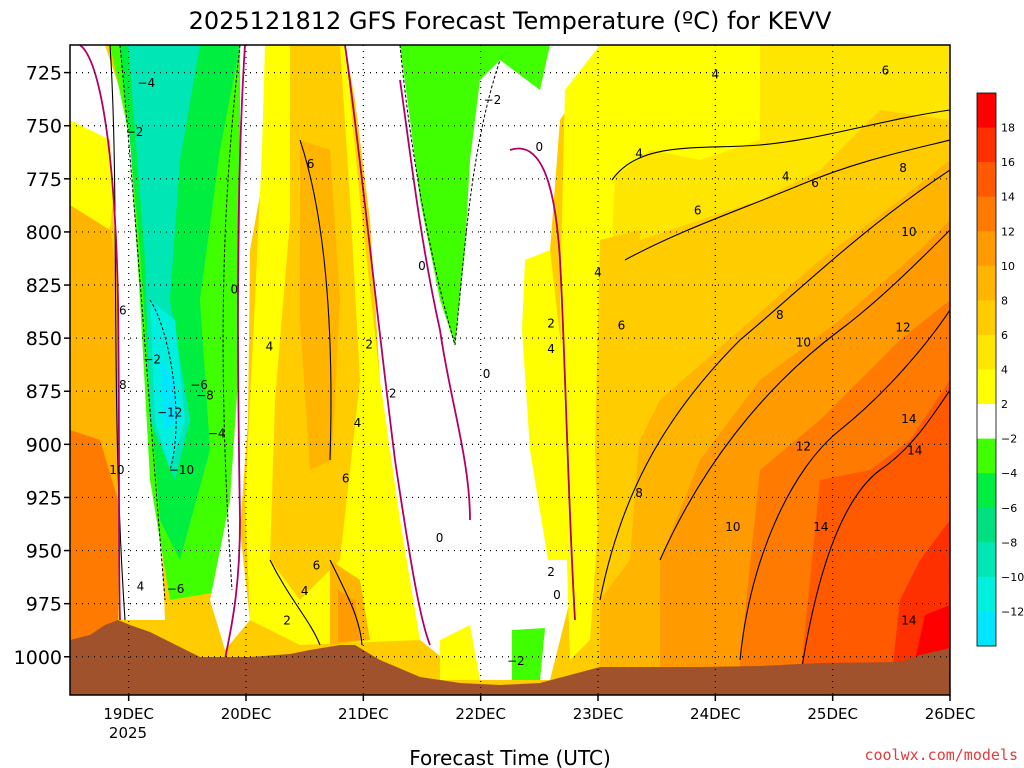 The width and height of the screenshot is (1024, 768). What do you see at coordinates (363, 714) in the screenshot?
I see `x-tick-label: 21DEC` at bounding box center [363, 714].